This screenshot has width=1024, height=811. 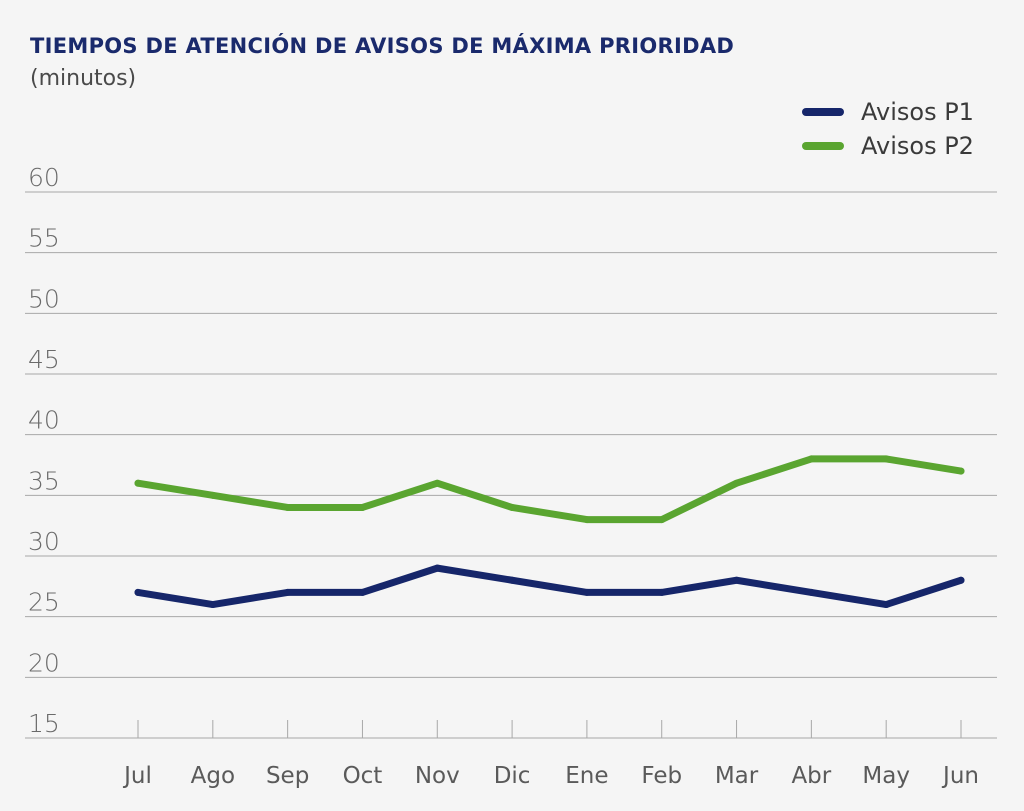 What do you see at coordinates (888, 129) in the screenshot?
I see `legend: Avisos P1 Avisos P2` at bounding box center [888, 129].